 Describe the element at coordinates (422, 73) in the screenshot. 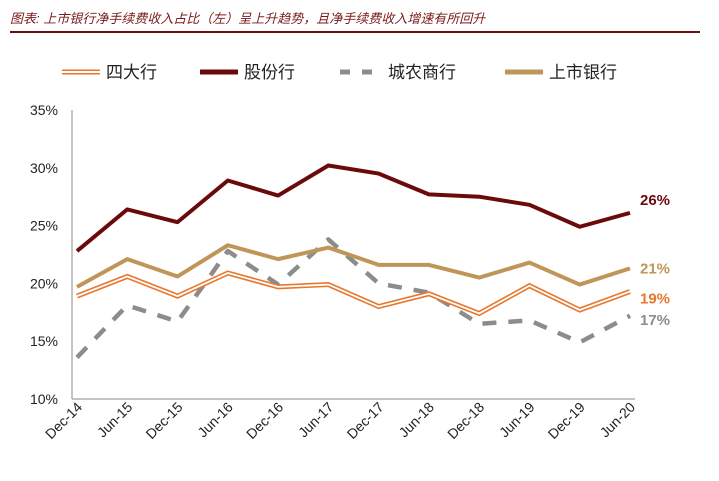

I see `legend-label: 城农商行` at that location.